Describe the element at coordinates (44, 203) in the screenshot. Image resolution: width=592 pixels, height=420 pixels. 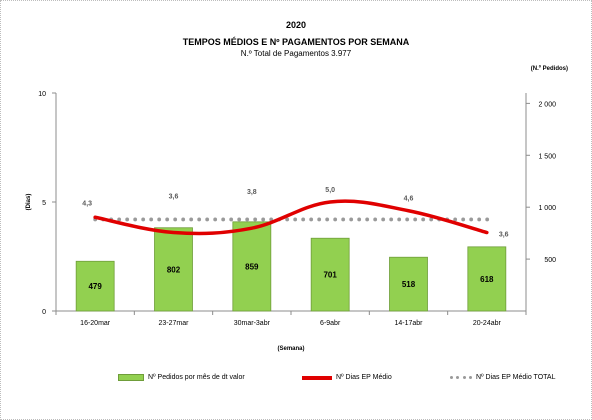
I see `y-tick-label: 5` at that location.